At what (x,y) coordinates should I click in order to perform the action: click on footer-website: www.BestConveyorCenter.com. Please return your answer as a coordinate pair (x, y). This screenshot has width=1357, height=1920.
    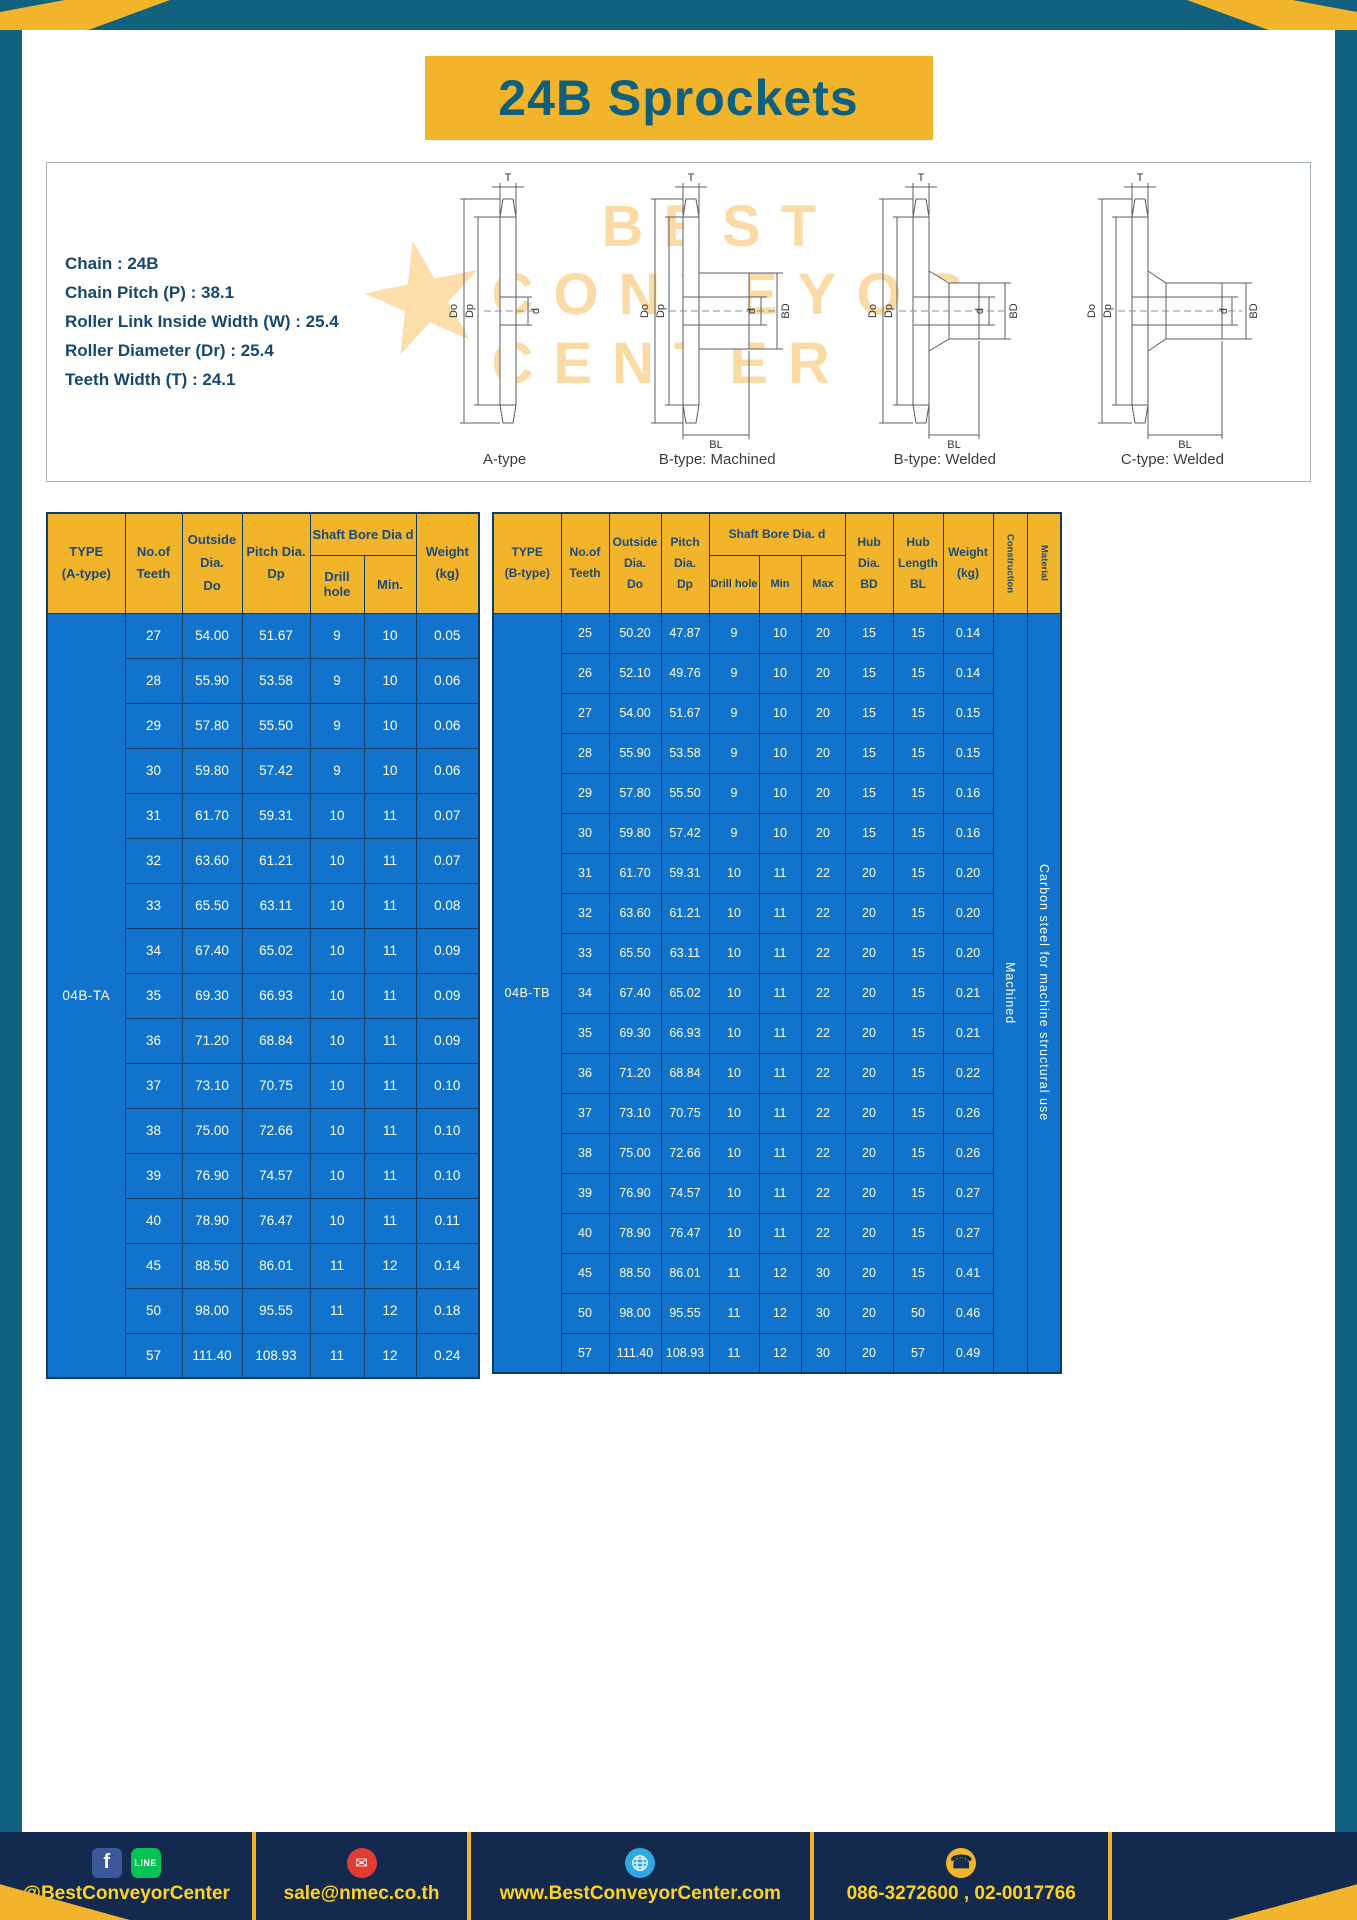
    Looking at the image, I should click on (640, 1893).